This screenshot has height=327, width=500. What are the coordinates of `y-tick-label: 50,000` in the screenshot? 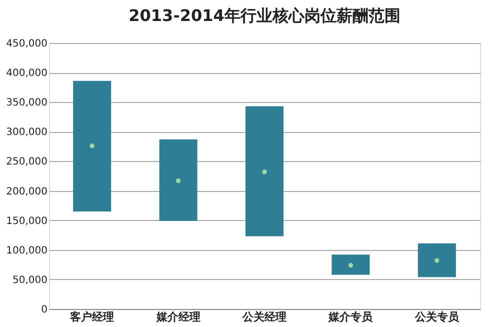 It's located at (30, 280).